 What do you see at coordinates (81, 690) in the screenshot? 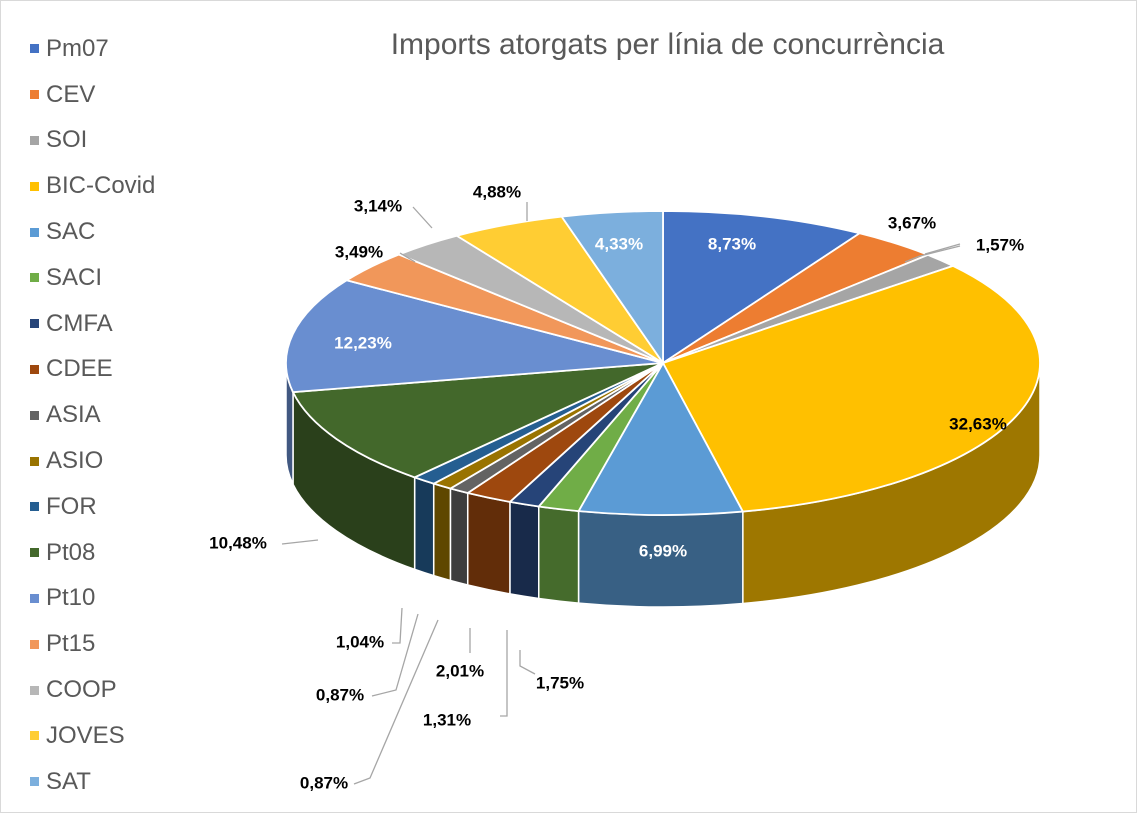
I see `legend-label: COOP` at bounding box center [81, 690].